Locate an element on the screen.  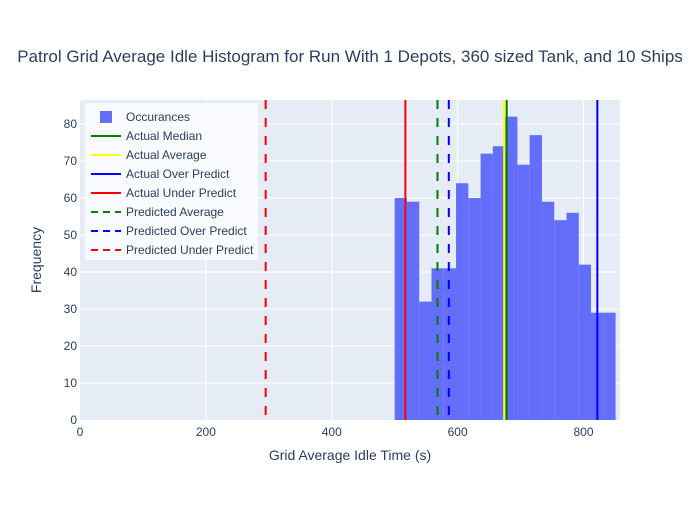
x-tick-label: 200 is located at coordinates (206, 432).